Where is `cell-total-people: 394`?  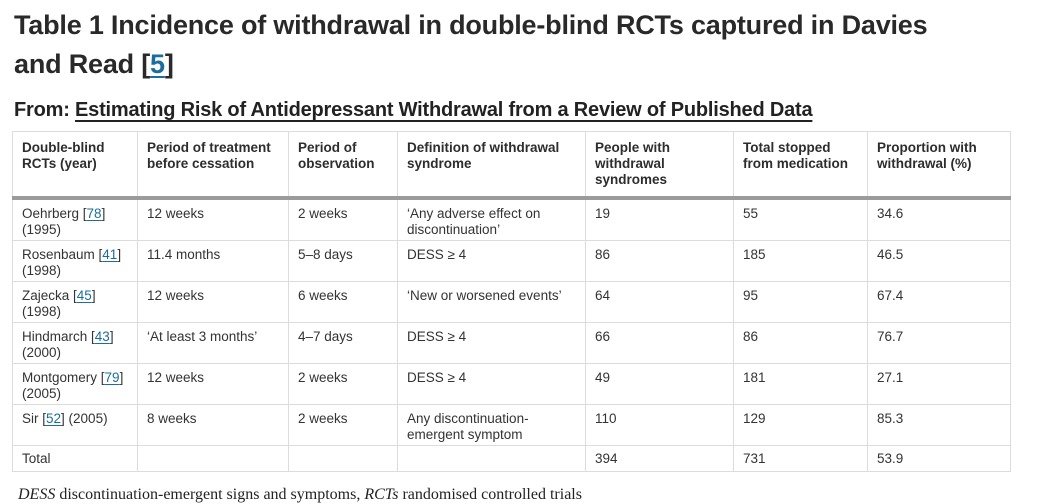
cell-total-people: 394 is located at coordinates (659, 458).